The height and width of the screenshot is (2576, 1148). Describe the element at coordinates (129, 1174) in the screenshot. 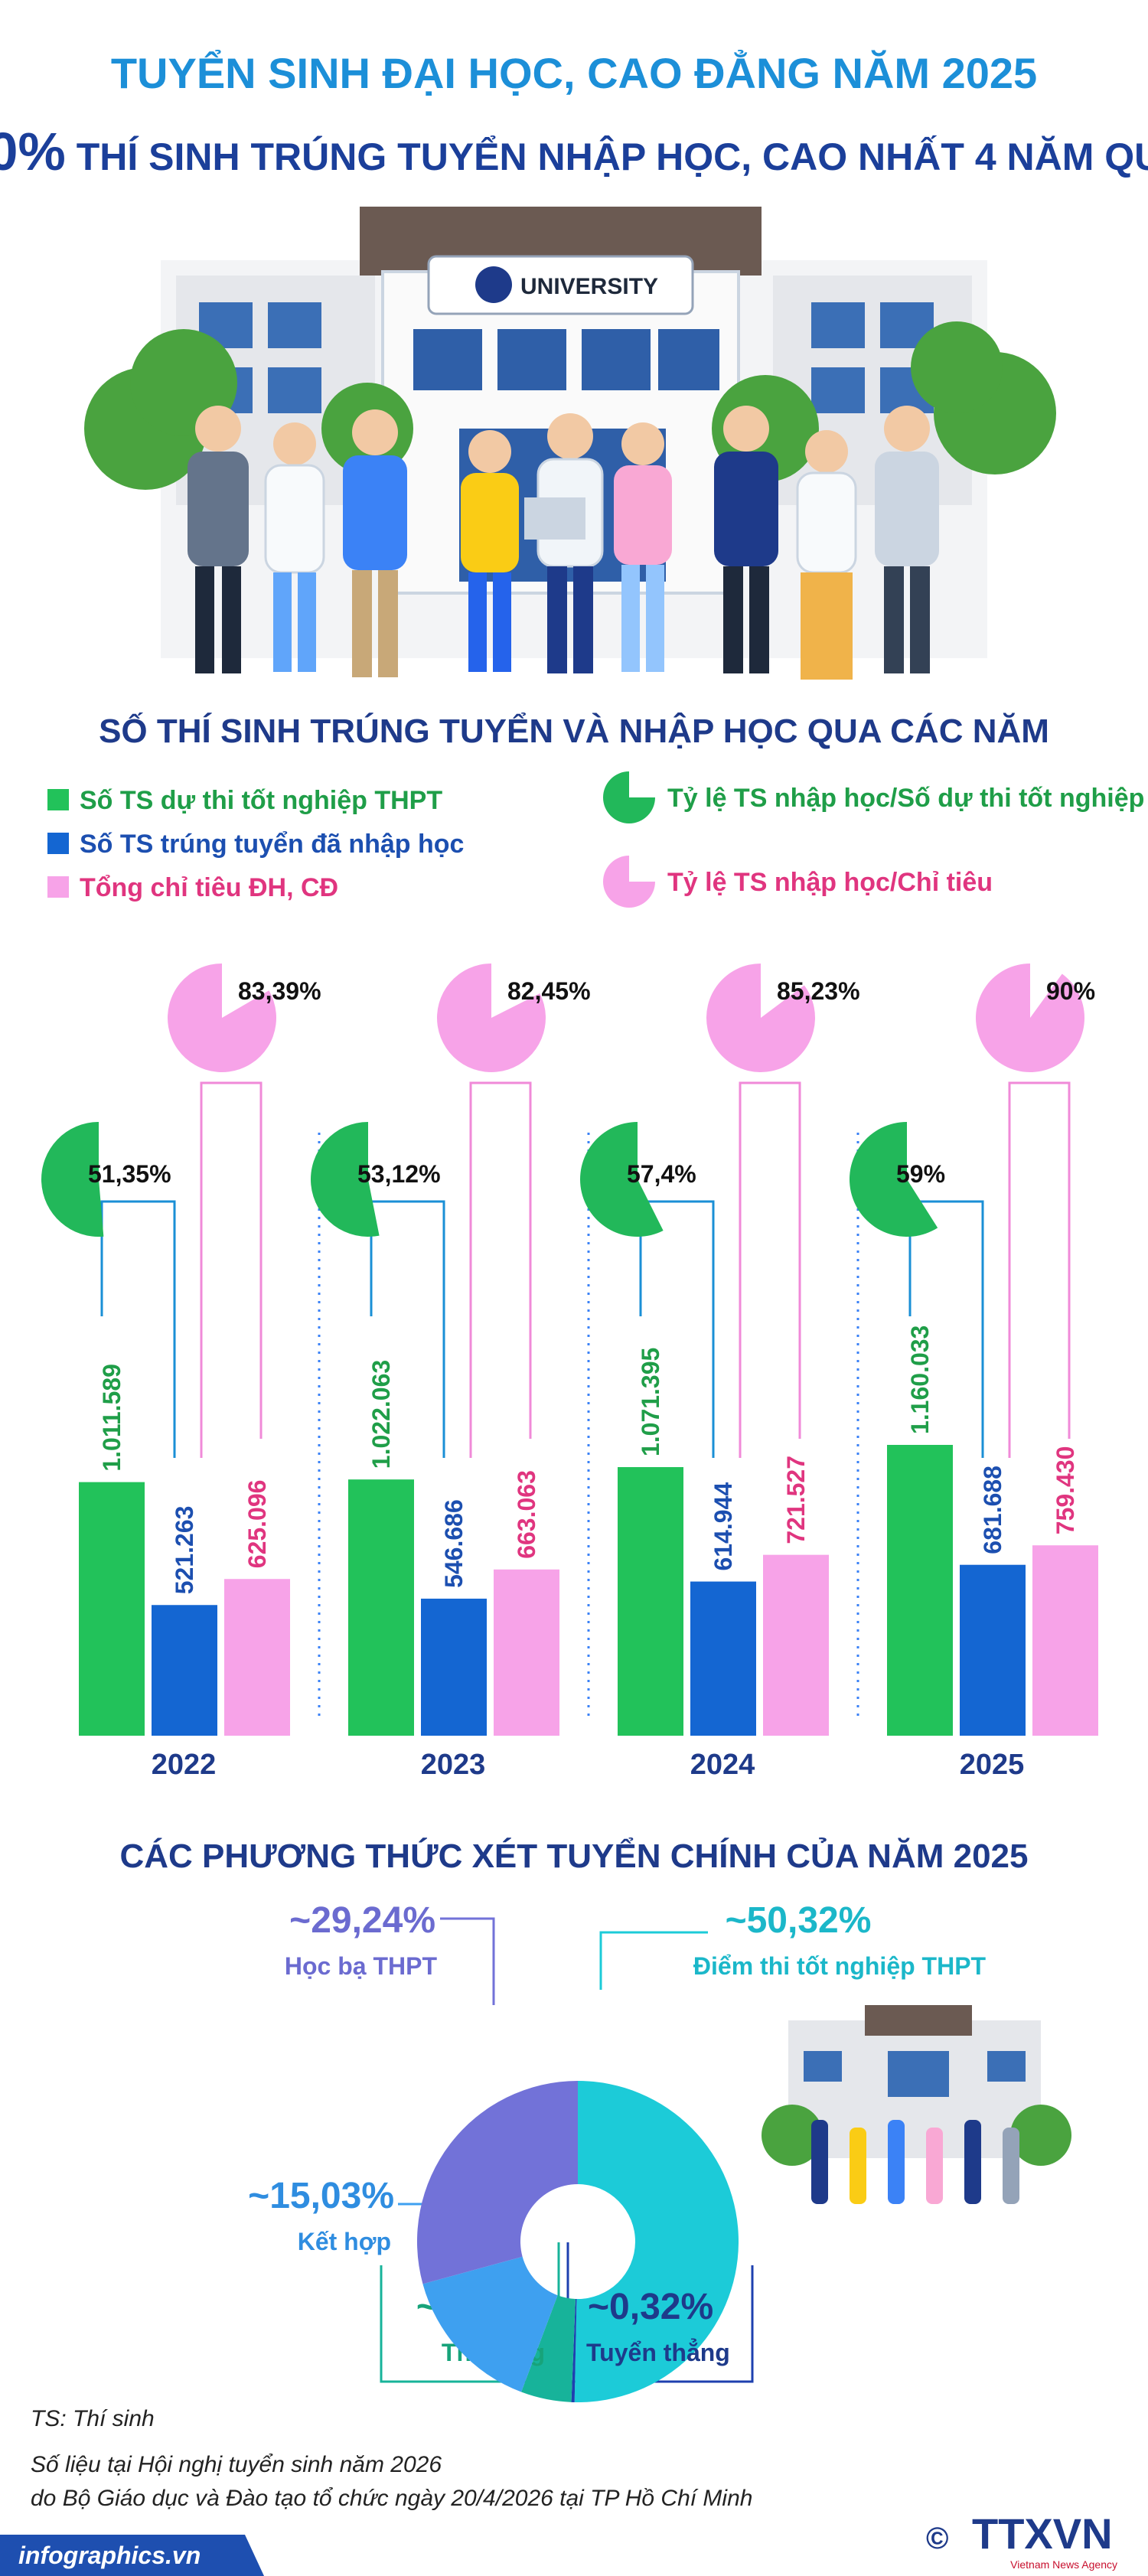

I see `ratio-label: 51,35%` at that location.